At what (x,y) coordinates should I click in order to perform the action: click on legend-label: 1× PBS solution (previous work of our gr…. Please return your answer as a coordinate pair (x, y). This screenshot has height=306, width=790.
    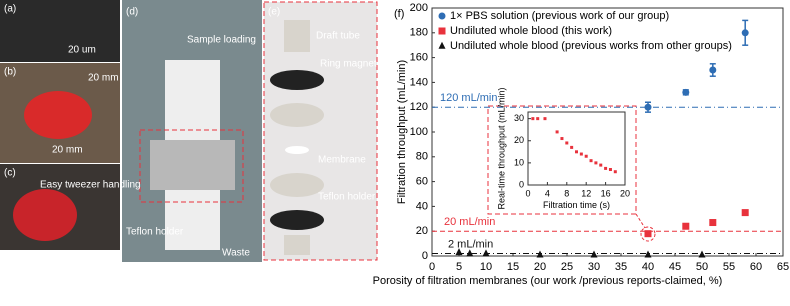
    Looking at the image, I should click on (559, 16).